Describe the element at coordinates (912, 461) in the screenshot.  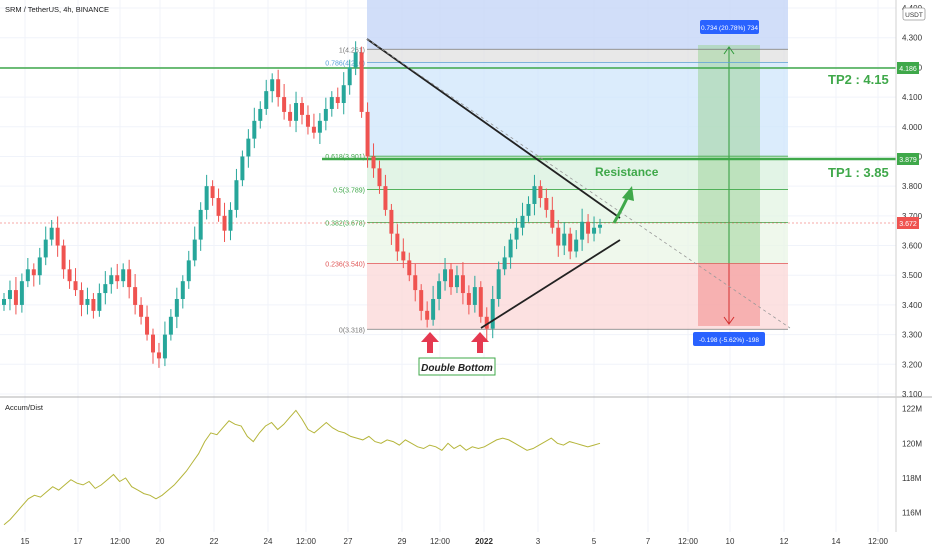
I see `accum-dist-axis: 122M 120M 118M 116M` at that location.